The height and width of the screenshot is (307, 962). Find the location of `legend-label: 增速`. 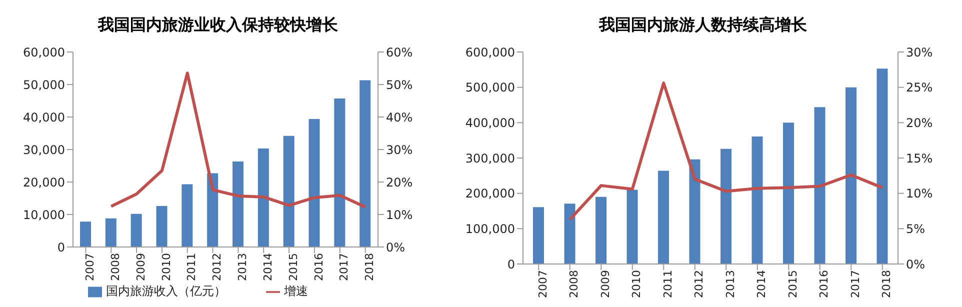

legend-label: 增速 is located at coordinates (296, 291).